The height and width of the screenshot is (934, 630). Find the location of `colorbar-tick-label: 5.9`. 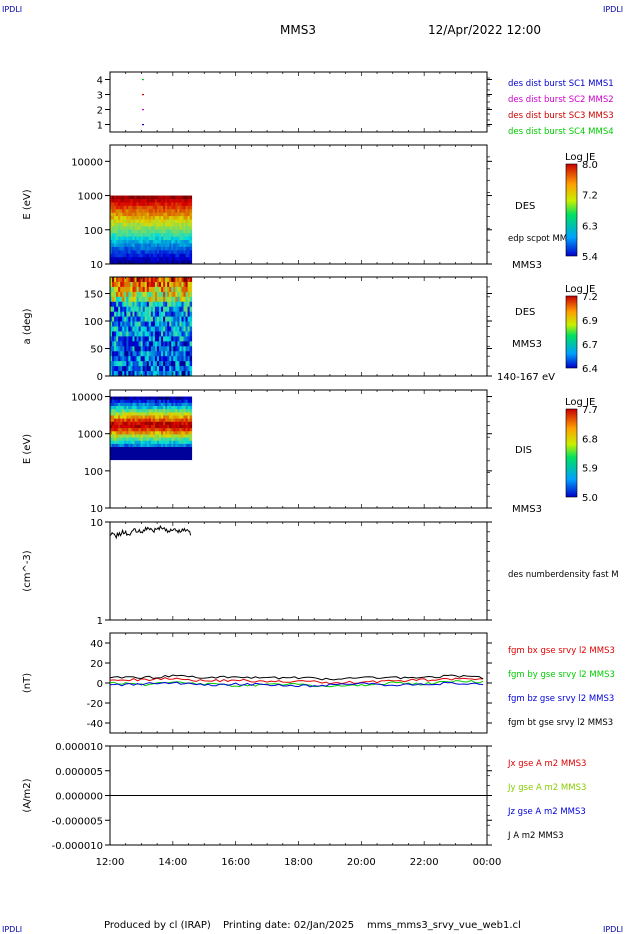

colorbar-tick-label: 5.9 is located at coordinates (590, 469).